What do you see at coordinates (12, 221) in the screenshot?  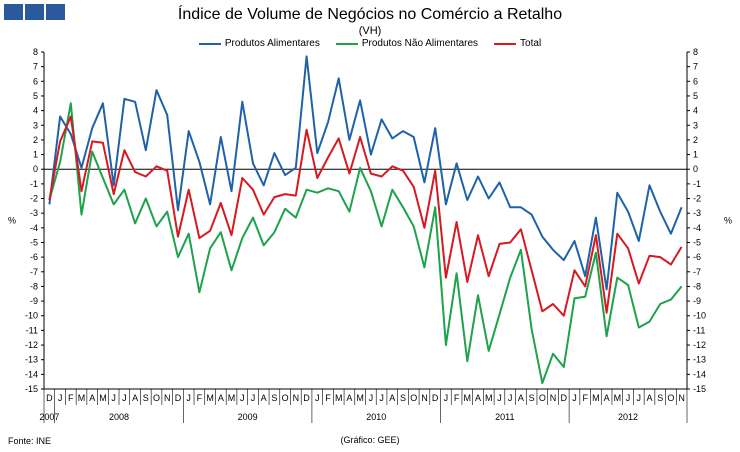 I see `y-axis-unit-left: %` at bounding box center [12, 221].